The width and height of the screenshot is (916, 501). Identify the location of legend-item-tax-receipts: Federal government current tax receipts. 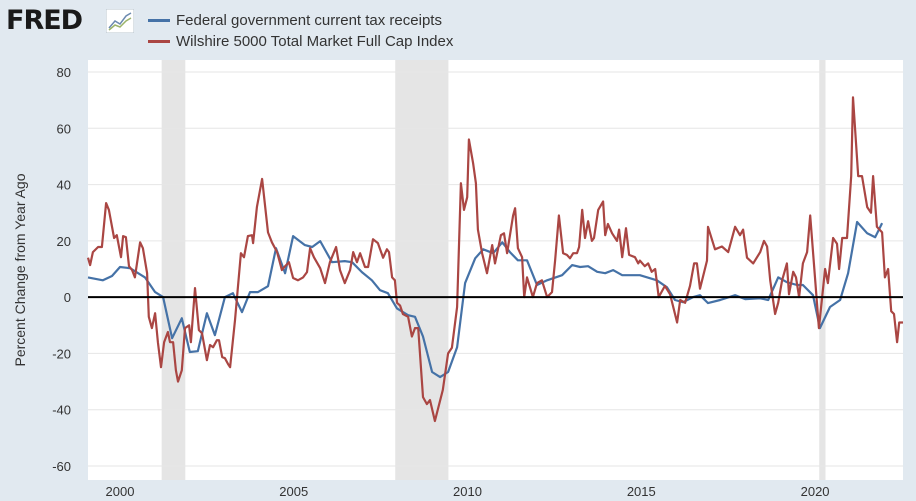
(295, 20).